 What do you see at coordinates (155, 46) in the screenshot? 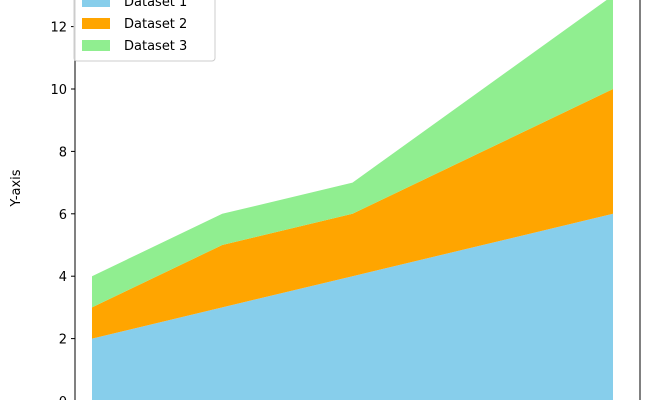
I see `legend-label-3: Dataset 3` at bounding box center [155, 46].